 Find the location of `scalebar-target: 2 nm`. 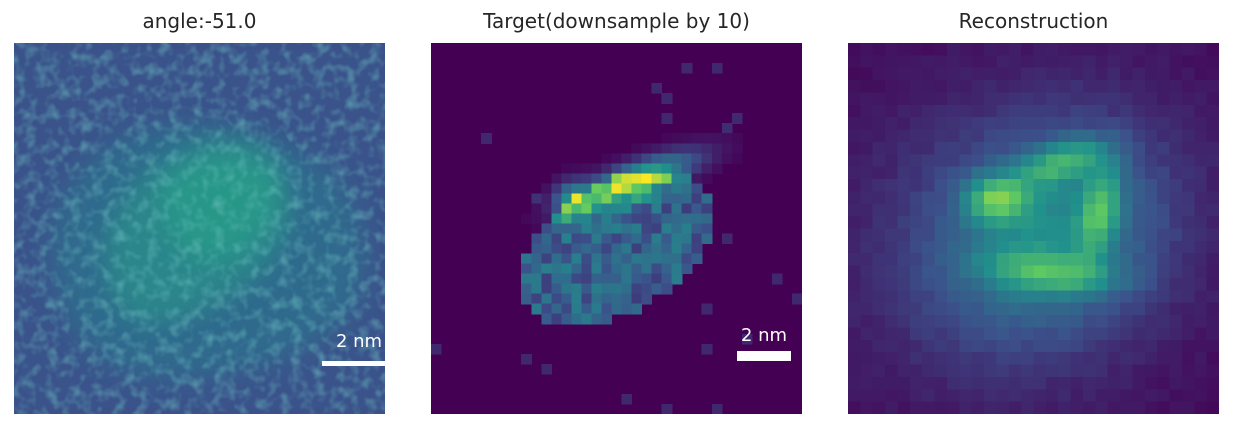

scalebar-target: 2 nm is located at coordinates (764, 348).